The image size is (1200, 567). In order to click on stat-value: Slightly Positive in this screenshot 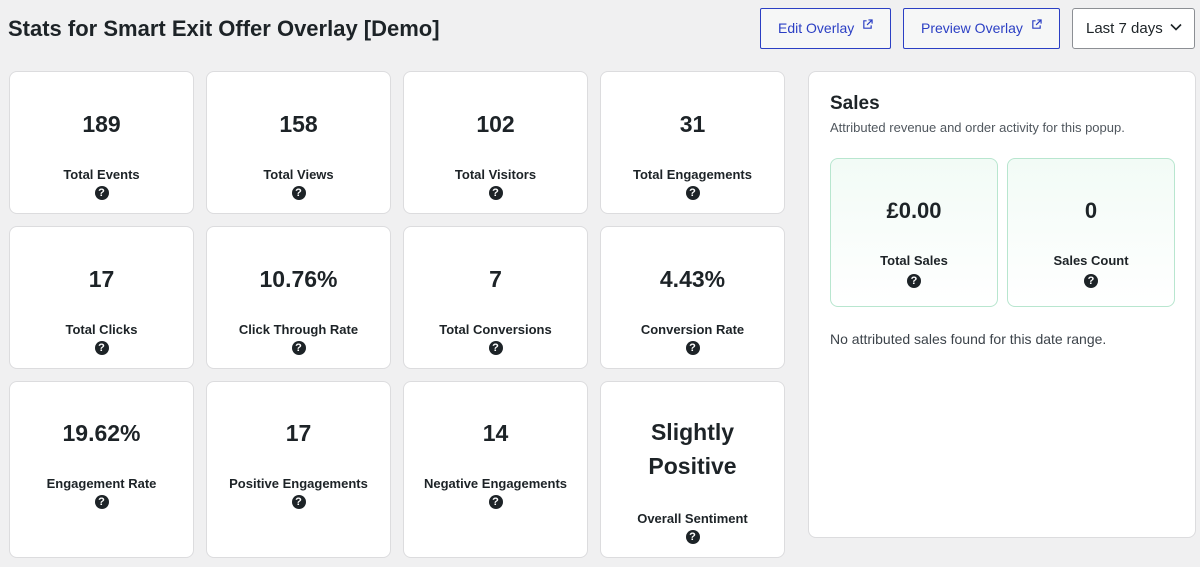, I will do `click(692, 449)`.